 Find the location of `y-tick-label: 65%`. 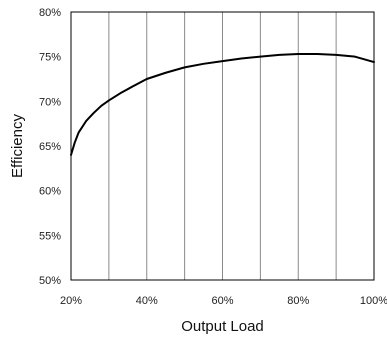

y-tick-label: 65% is located at coordinates (50, 147).